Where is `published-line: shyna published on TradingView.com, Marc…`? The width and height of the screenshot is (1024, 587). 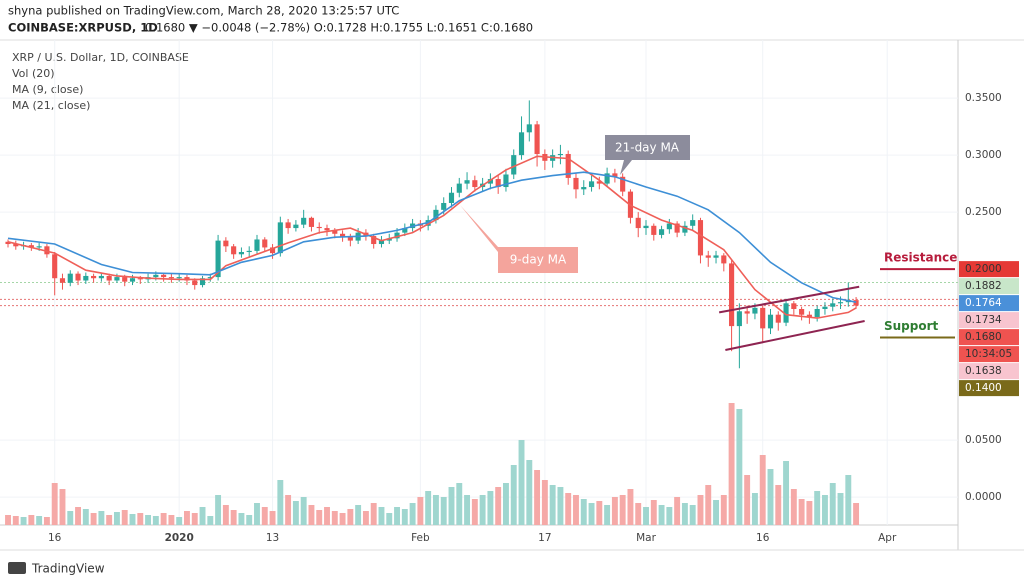 published-line: shyna published on TradingView.com, Marc… is located at coordinates (203, 11).